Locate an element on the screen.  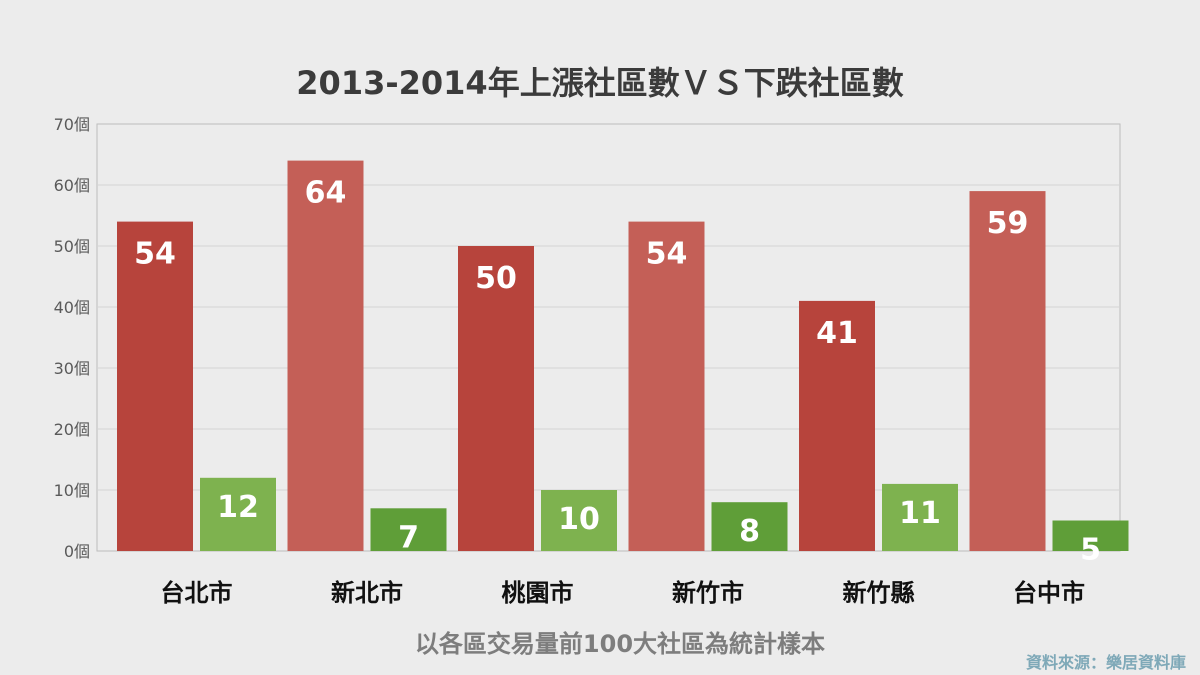
data-label-down: 10 is located at coordinates (579, 519).